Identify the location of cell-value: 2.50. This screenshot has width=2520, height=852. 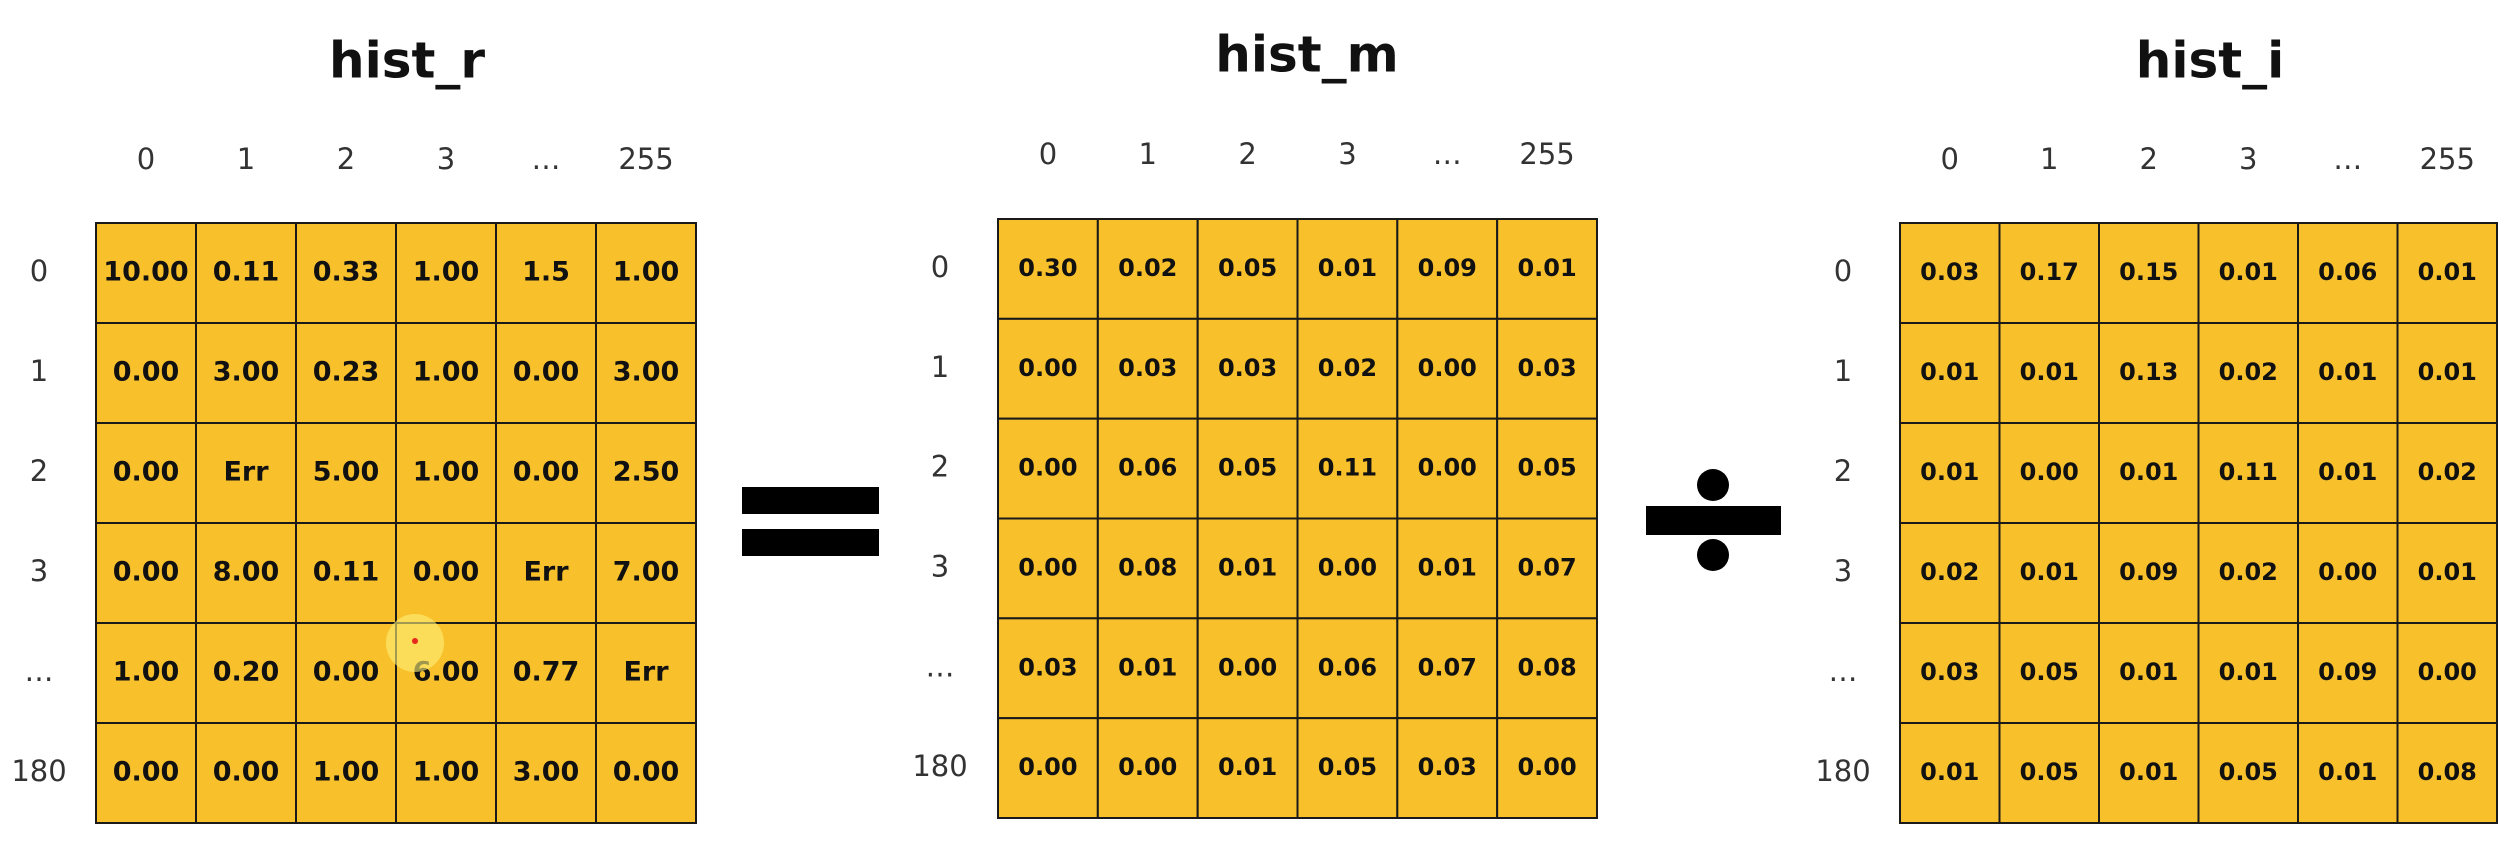
(646, 472).